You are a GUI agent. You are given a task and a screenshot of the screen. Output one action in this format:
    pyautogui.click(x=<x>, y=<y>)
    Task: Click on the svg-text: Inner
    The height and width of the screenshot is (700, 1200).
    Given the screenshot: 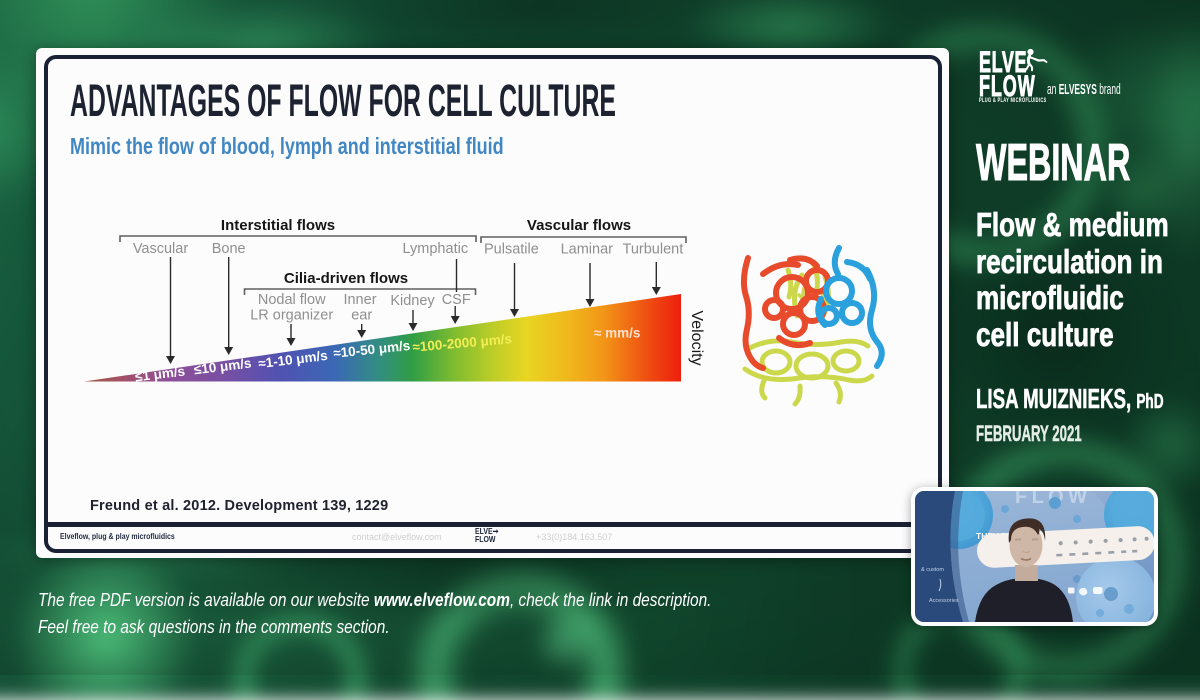 What is the action you would take?
    pyautogui.click(x=359, y=300)
    